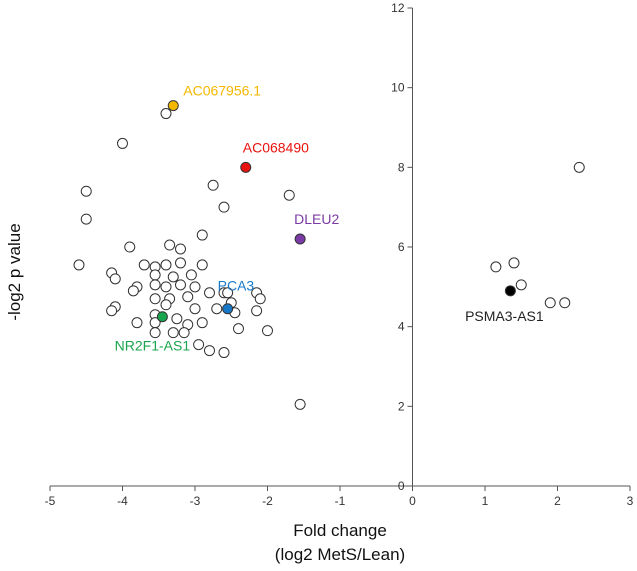 This screenshot has height=571, width=637. I want to click on y-tick-label: 2, so click(401, 406).